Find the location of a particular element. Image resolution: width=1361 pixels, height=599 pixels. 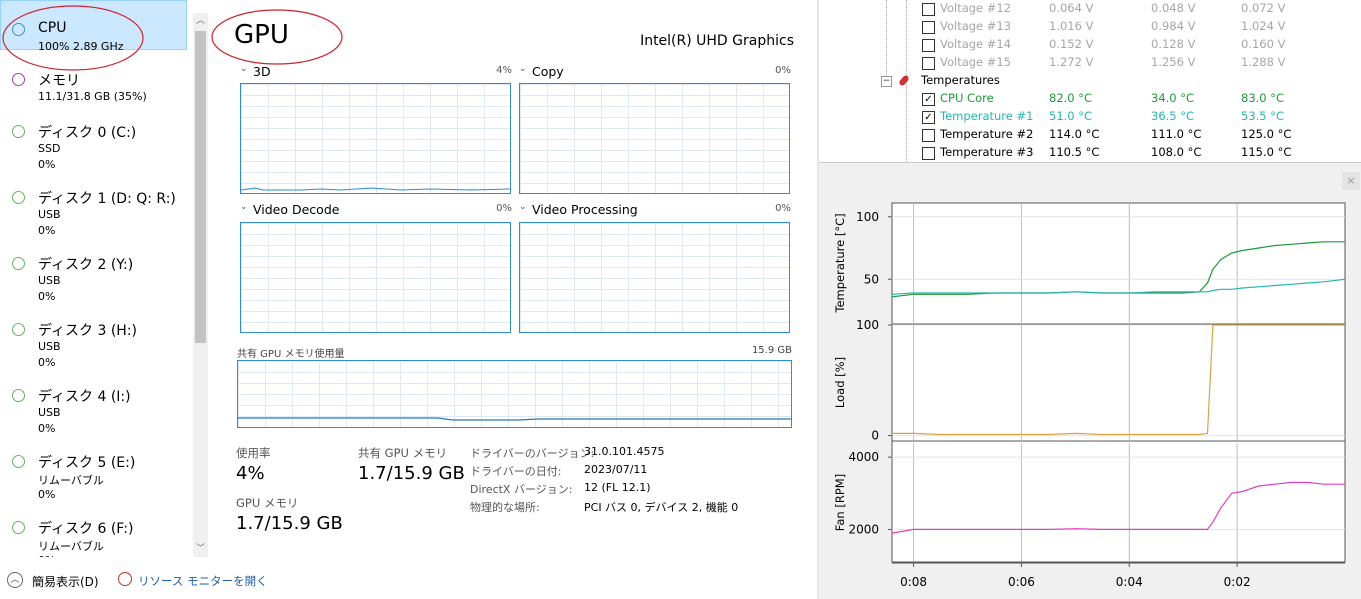

tree-line is located at coordinates (886, 40).